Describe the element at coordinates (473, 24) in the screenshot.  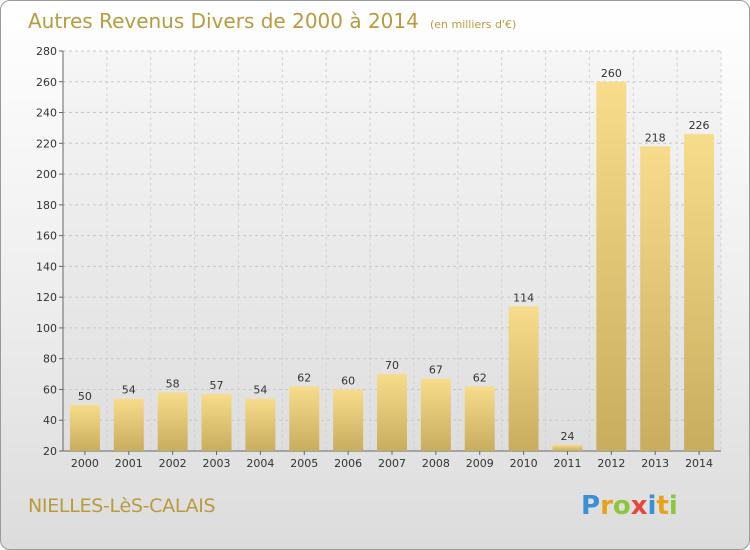
I see `title-unit: (en milliers d'€)` at that location.